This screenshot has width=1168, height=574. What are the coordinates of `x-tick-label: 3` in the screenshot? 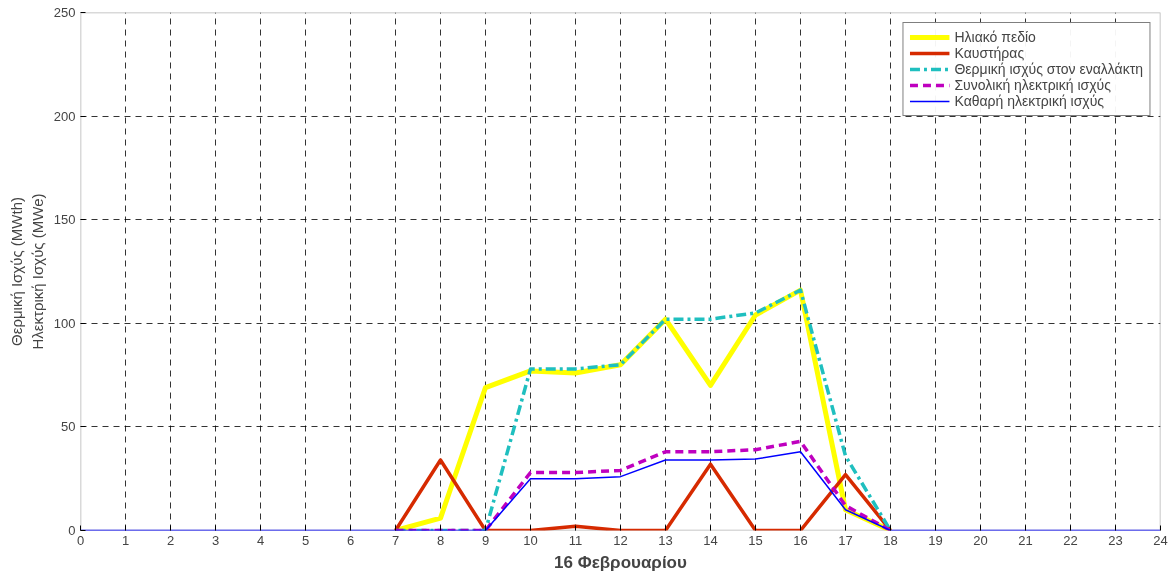 It's located at (215, 540).